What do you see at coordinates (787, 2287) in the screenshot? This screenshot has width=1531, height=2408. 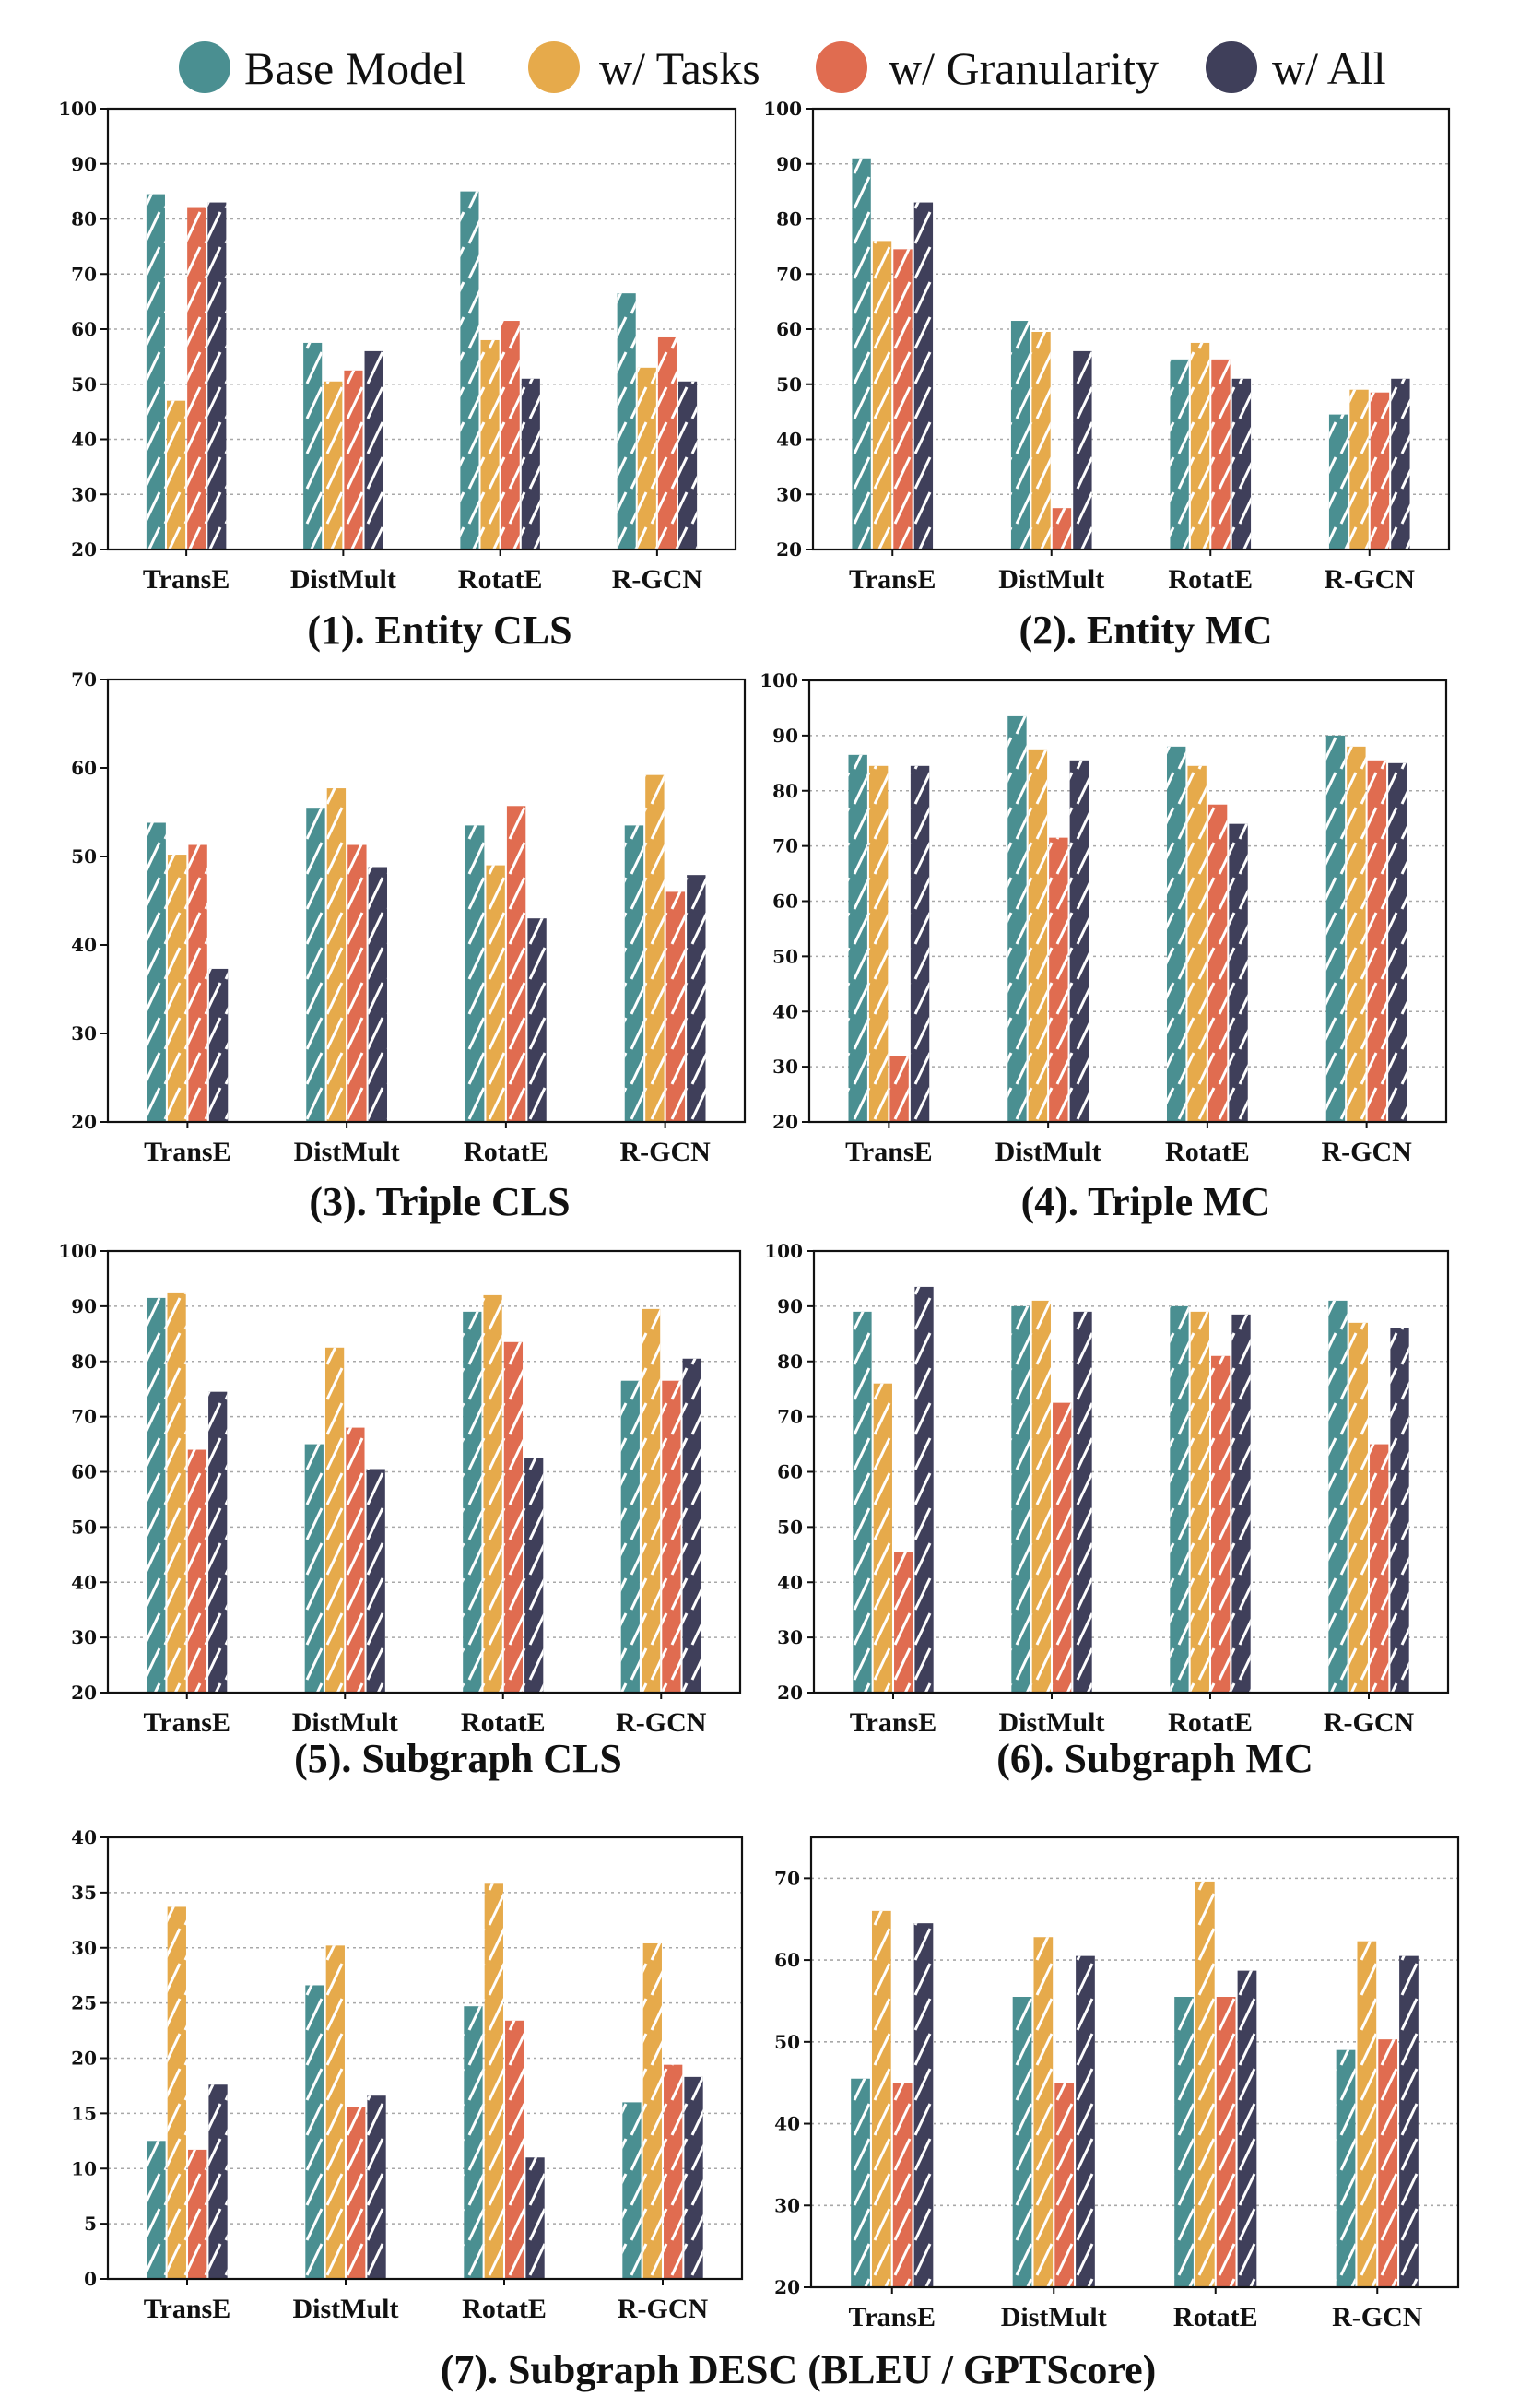 I see `y-tick-label: 20` at bounding box center [787, 2287].